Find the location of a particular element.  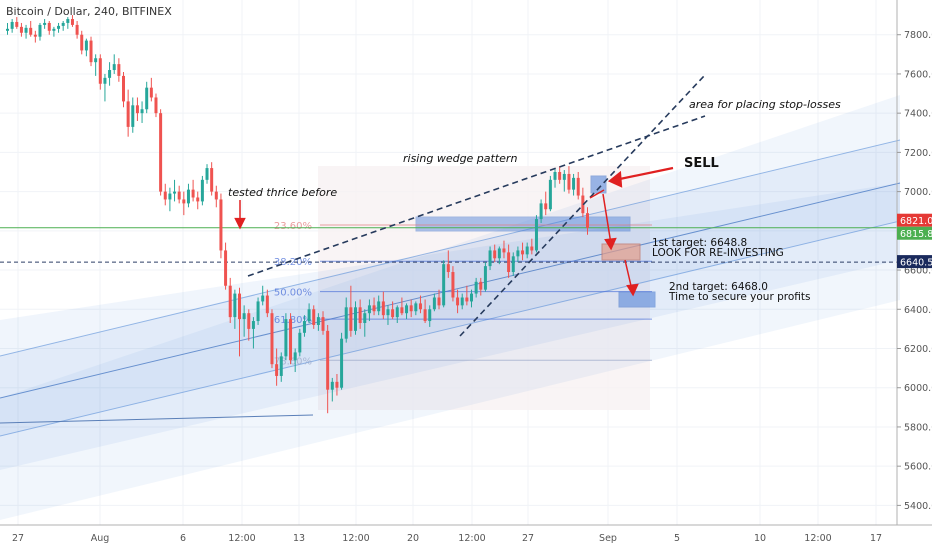

annotation-second-target: 2nd target: 6468.0 is located at coordinates (718, 287).